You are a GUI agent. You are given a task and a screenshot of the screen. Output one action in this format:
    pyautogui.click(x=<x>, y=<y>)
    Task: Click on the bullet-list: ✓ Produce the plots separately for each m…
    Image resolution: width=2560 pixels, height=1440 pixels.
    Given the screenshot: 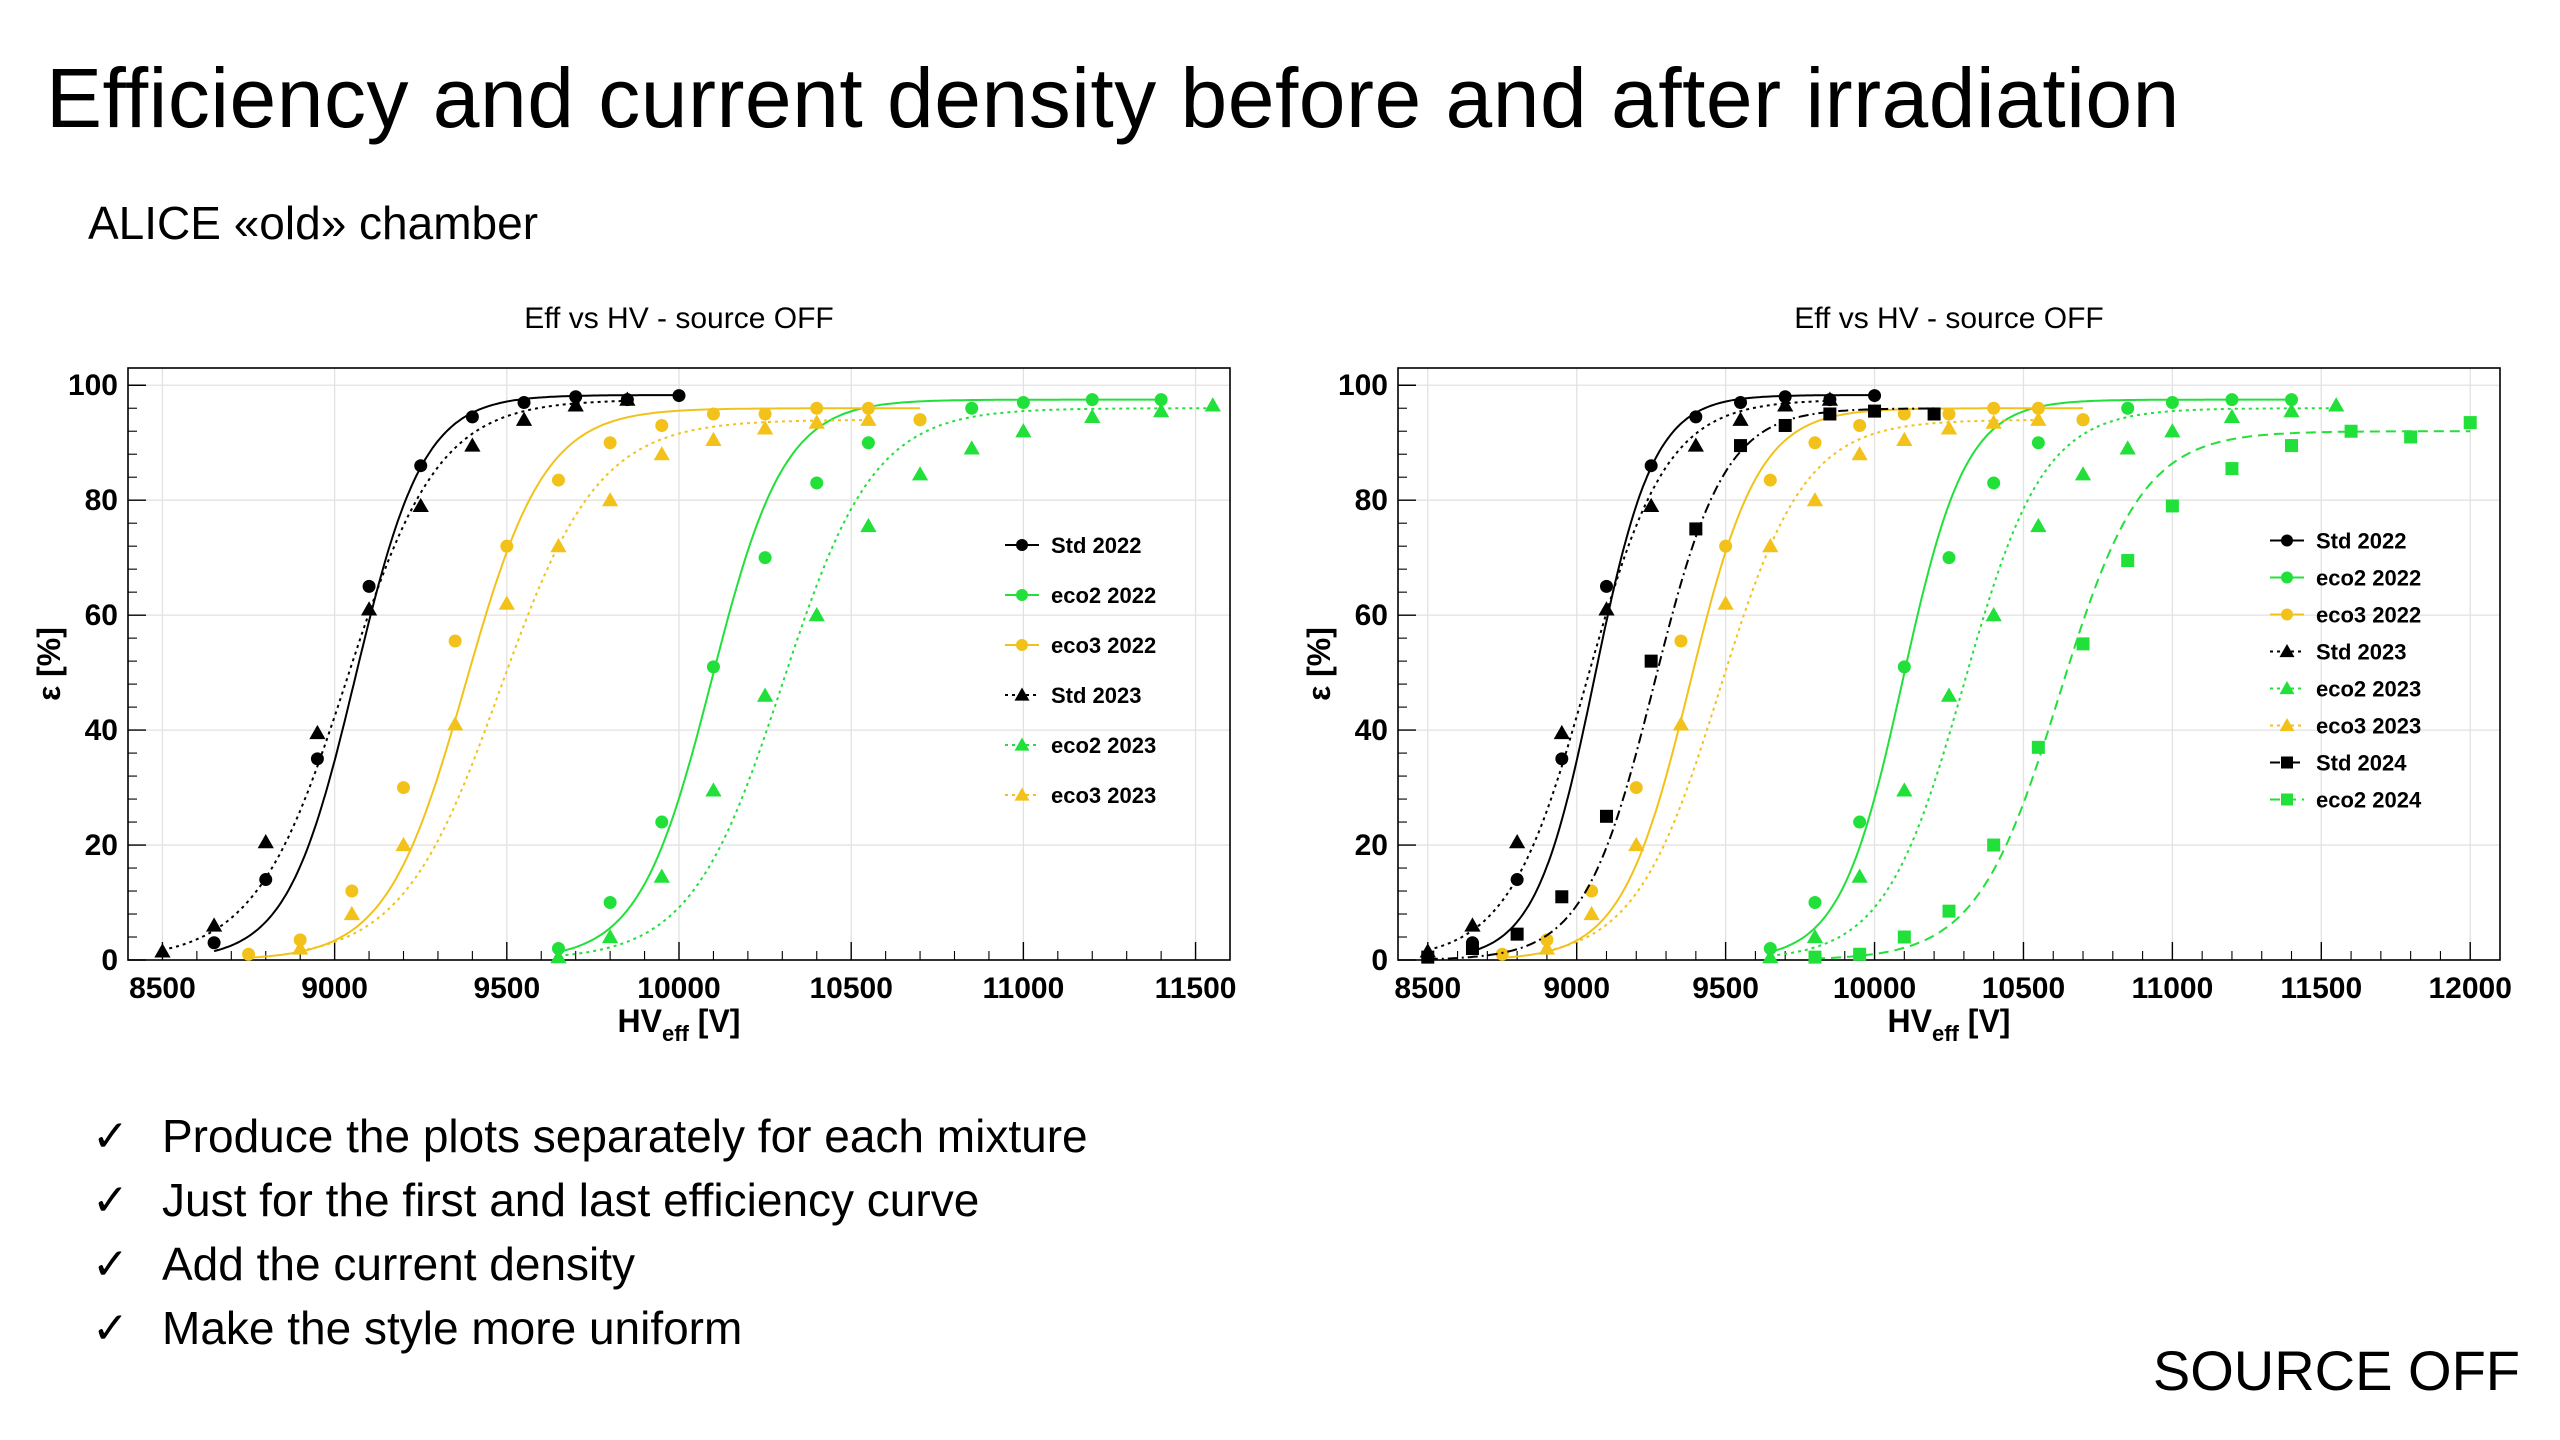 What is the action you would take?
    pyautogui.click(x=590, y=1232)
    